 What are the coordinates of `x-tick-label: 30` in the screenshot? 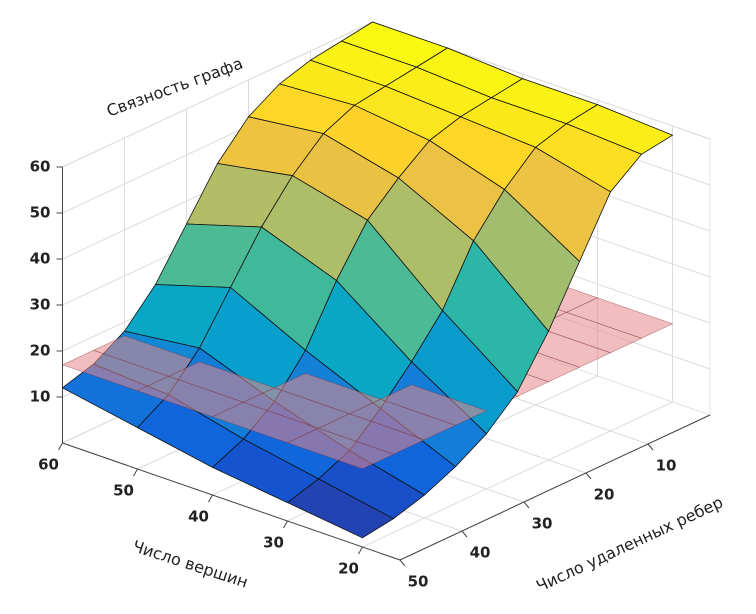 It's located at (273, 543).